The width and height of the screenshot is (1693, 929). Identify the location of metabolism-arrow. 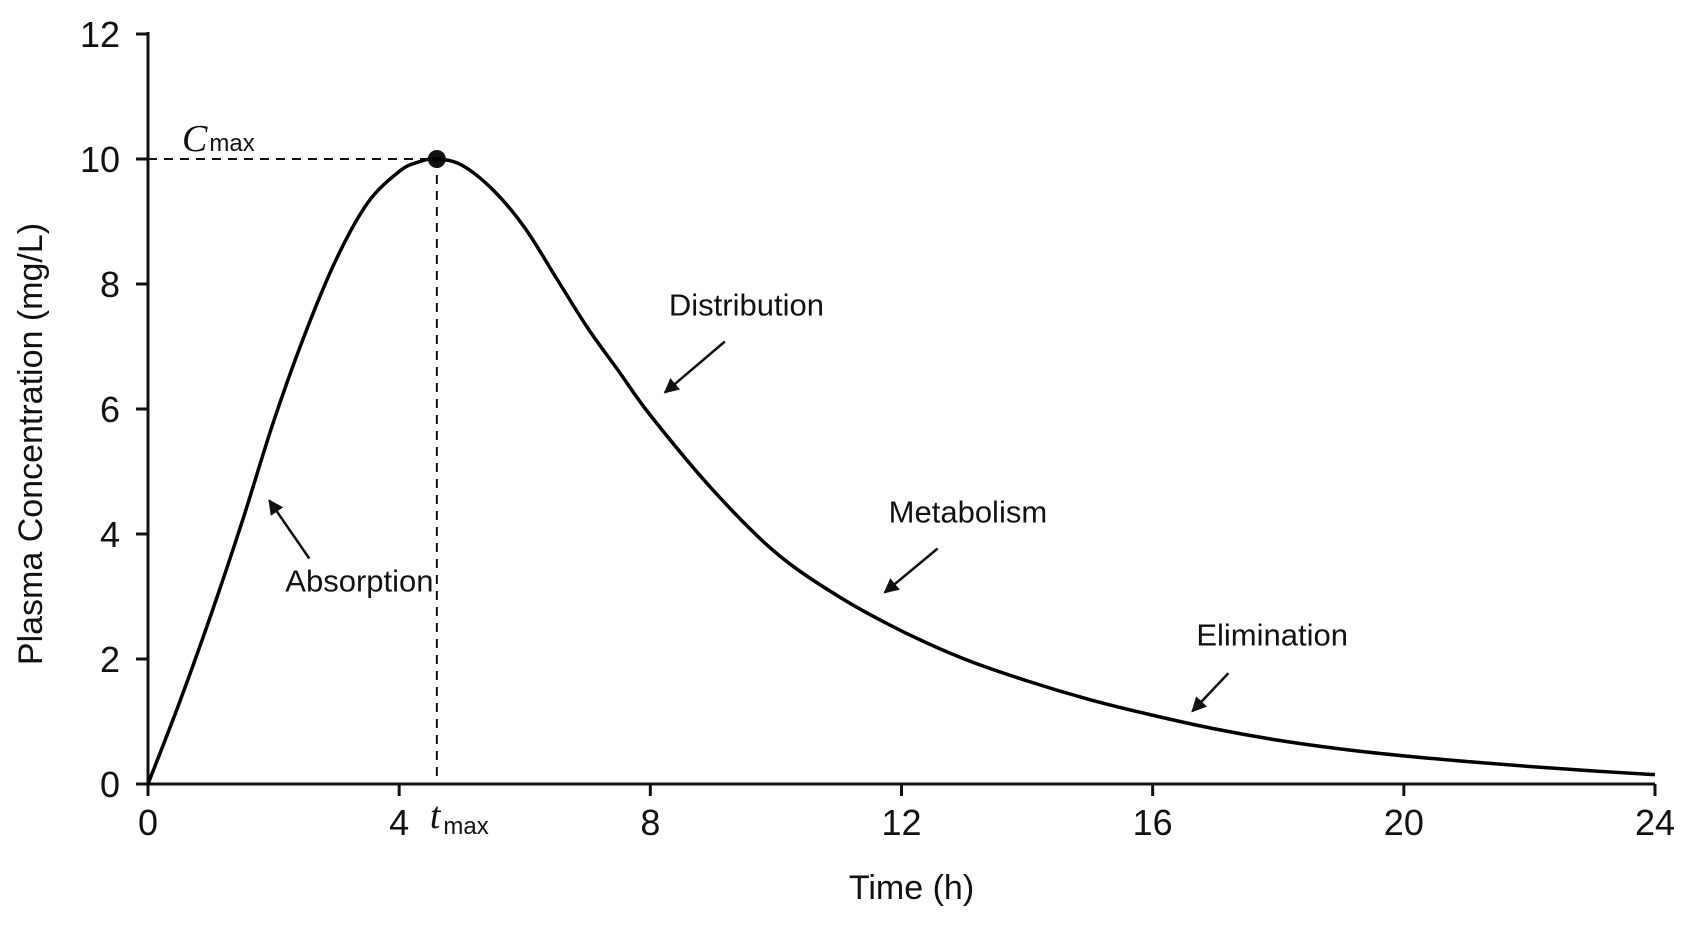
(911, 570).